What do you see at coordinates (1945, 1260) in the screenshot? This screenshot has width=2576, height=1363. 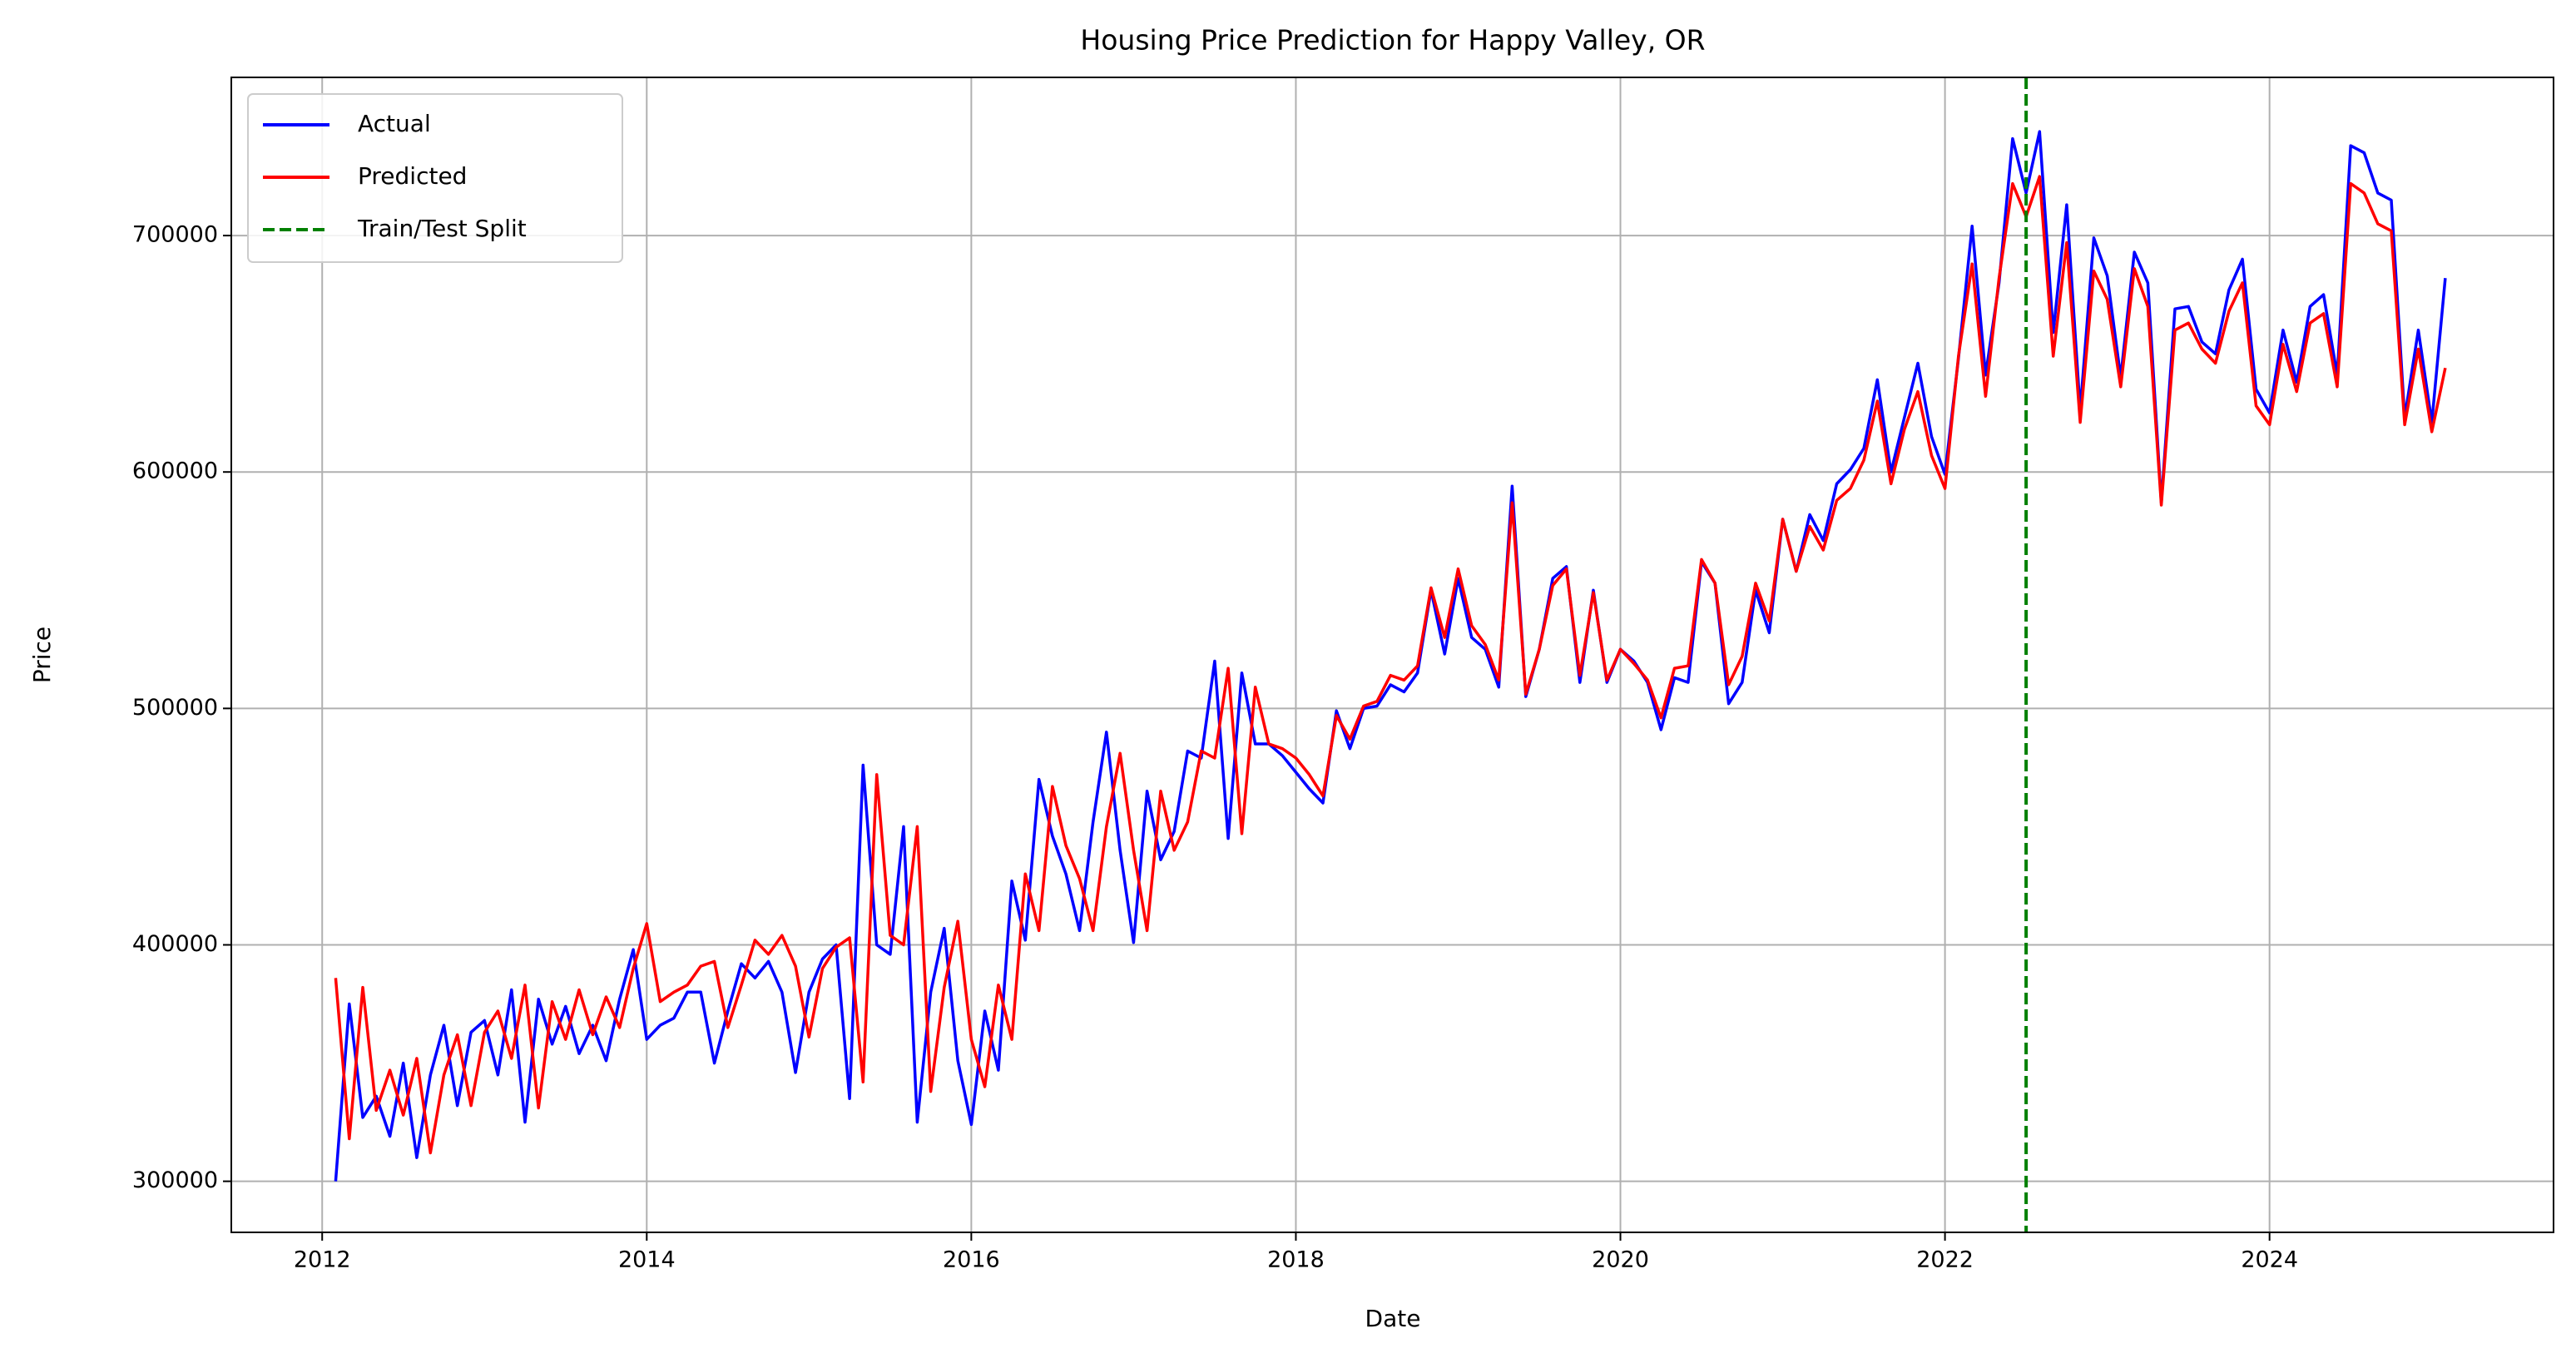 I see `x-tick-label: 2022` at bounding box center [1945, 1260].